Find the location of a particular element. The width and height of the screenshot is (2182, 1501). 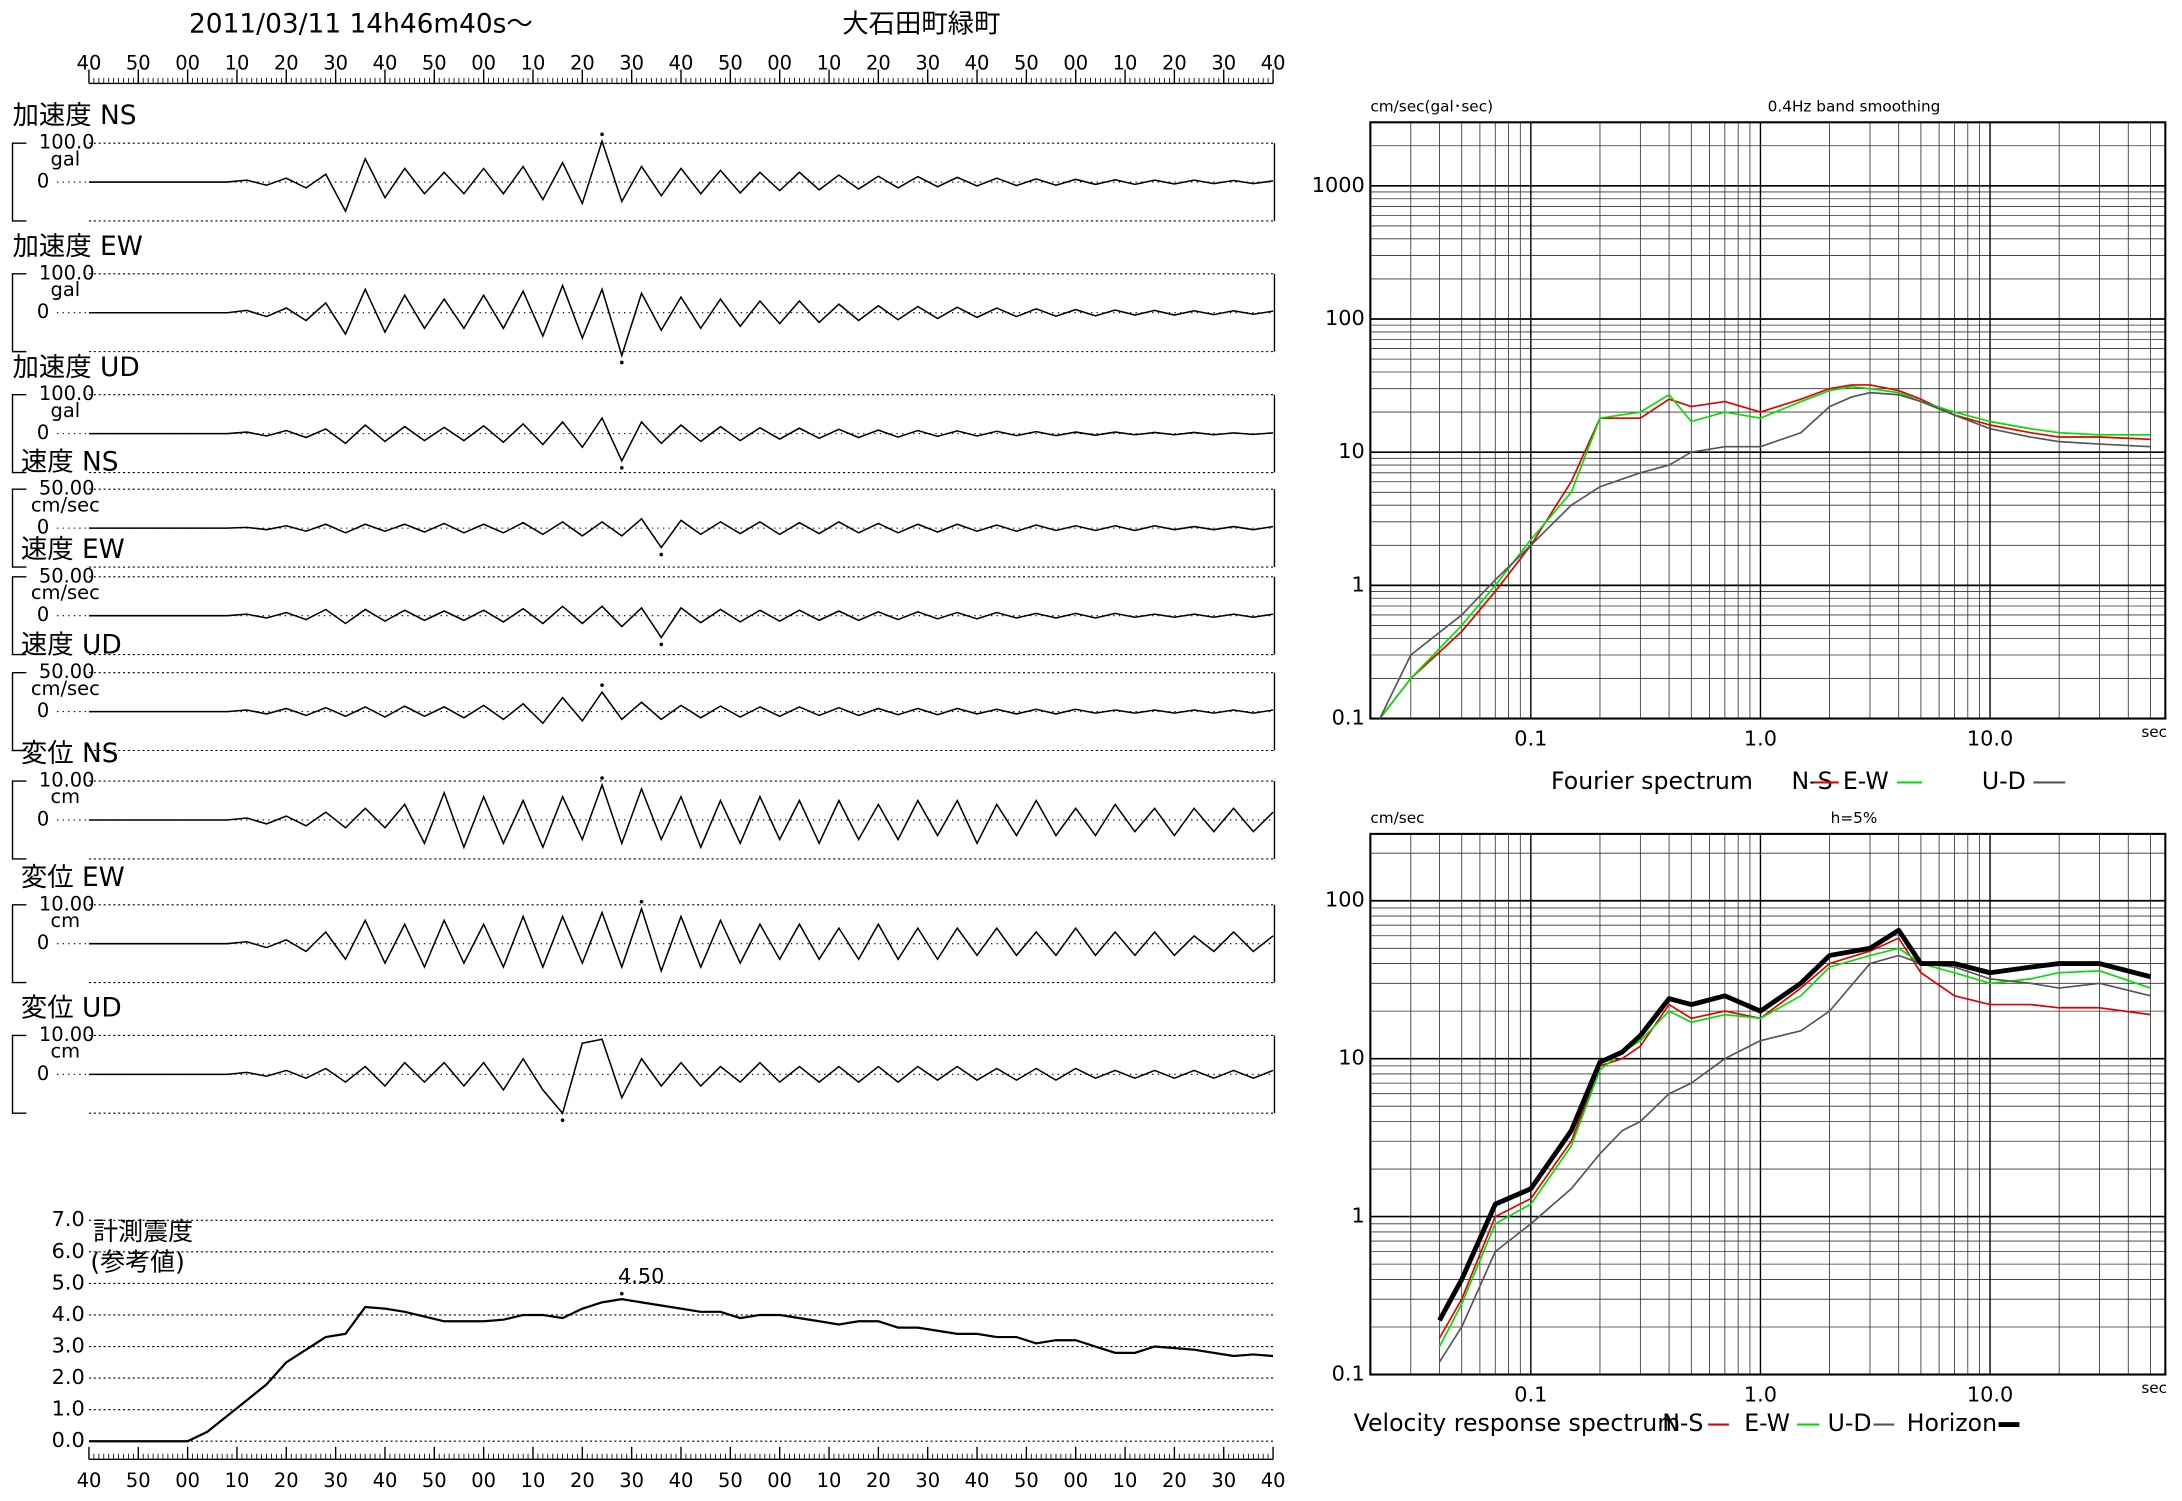

chart-title: Velocity response spectrum is located at coordinates (1517, 1423).